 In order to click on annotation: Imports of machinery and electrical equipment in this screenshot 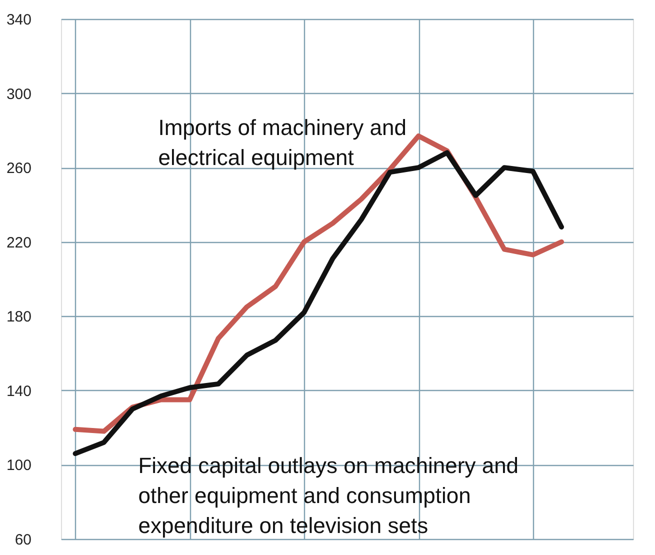, I will do `click(282, 142)`.